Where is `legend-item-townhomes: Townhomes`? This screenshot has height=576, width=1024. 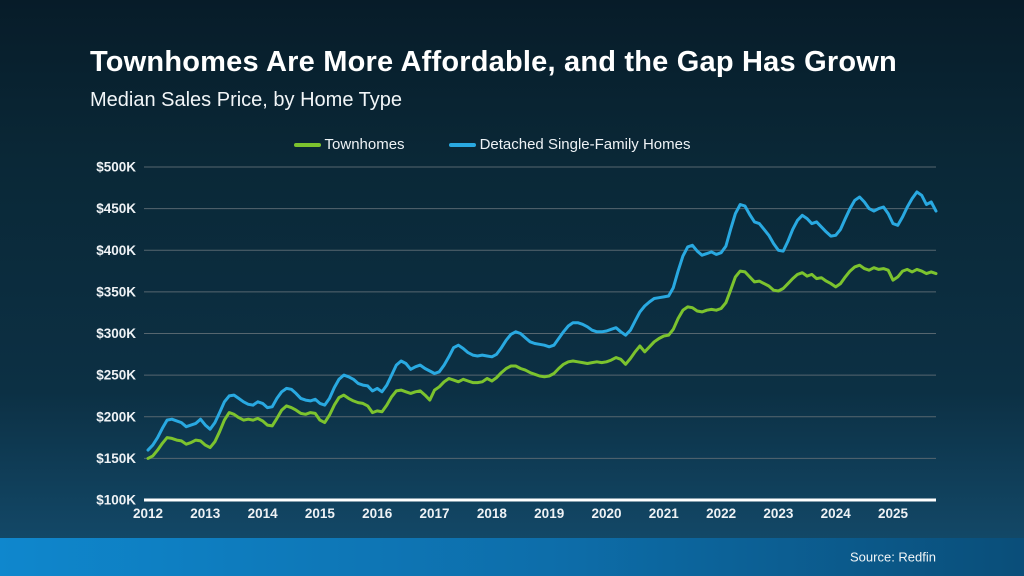 legend-item-townhomes: Townhomes is located at coordinates (349, 144).